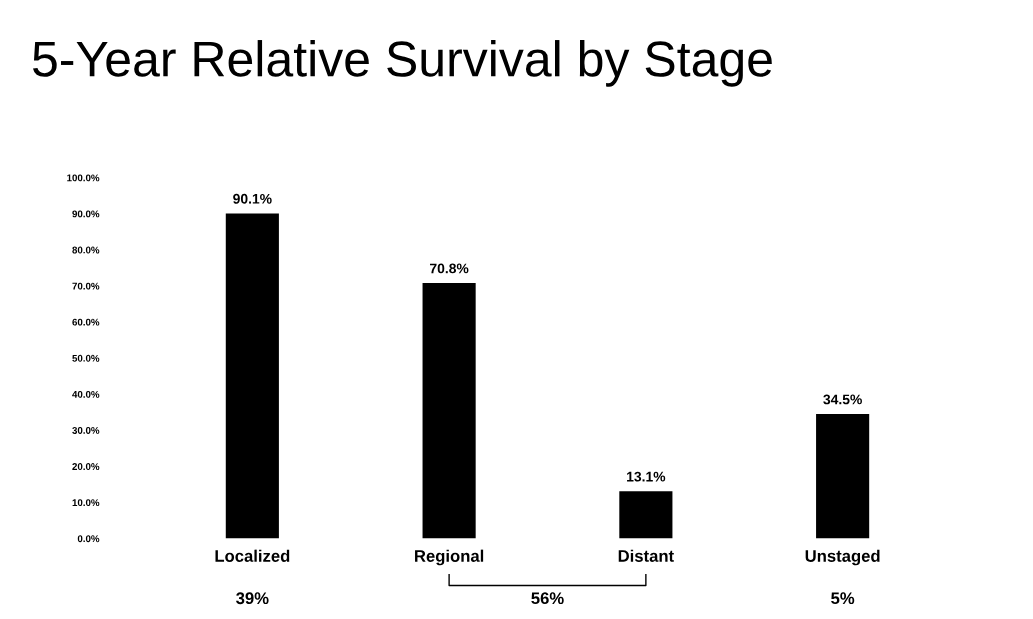 This screenshot has height=619, width=1033. Describe the element at coordinates (402, 63) in the screenshot. I see `chart-title: 5-Year Relative Survival by Stage` at that location.